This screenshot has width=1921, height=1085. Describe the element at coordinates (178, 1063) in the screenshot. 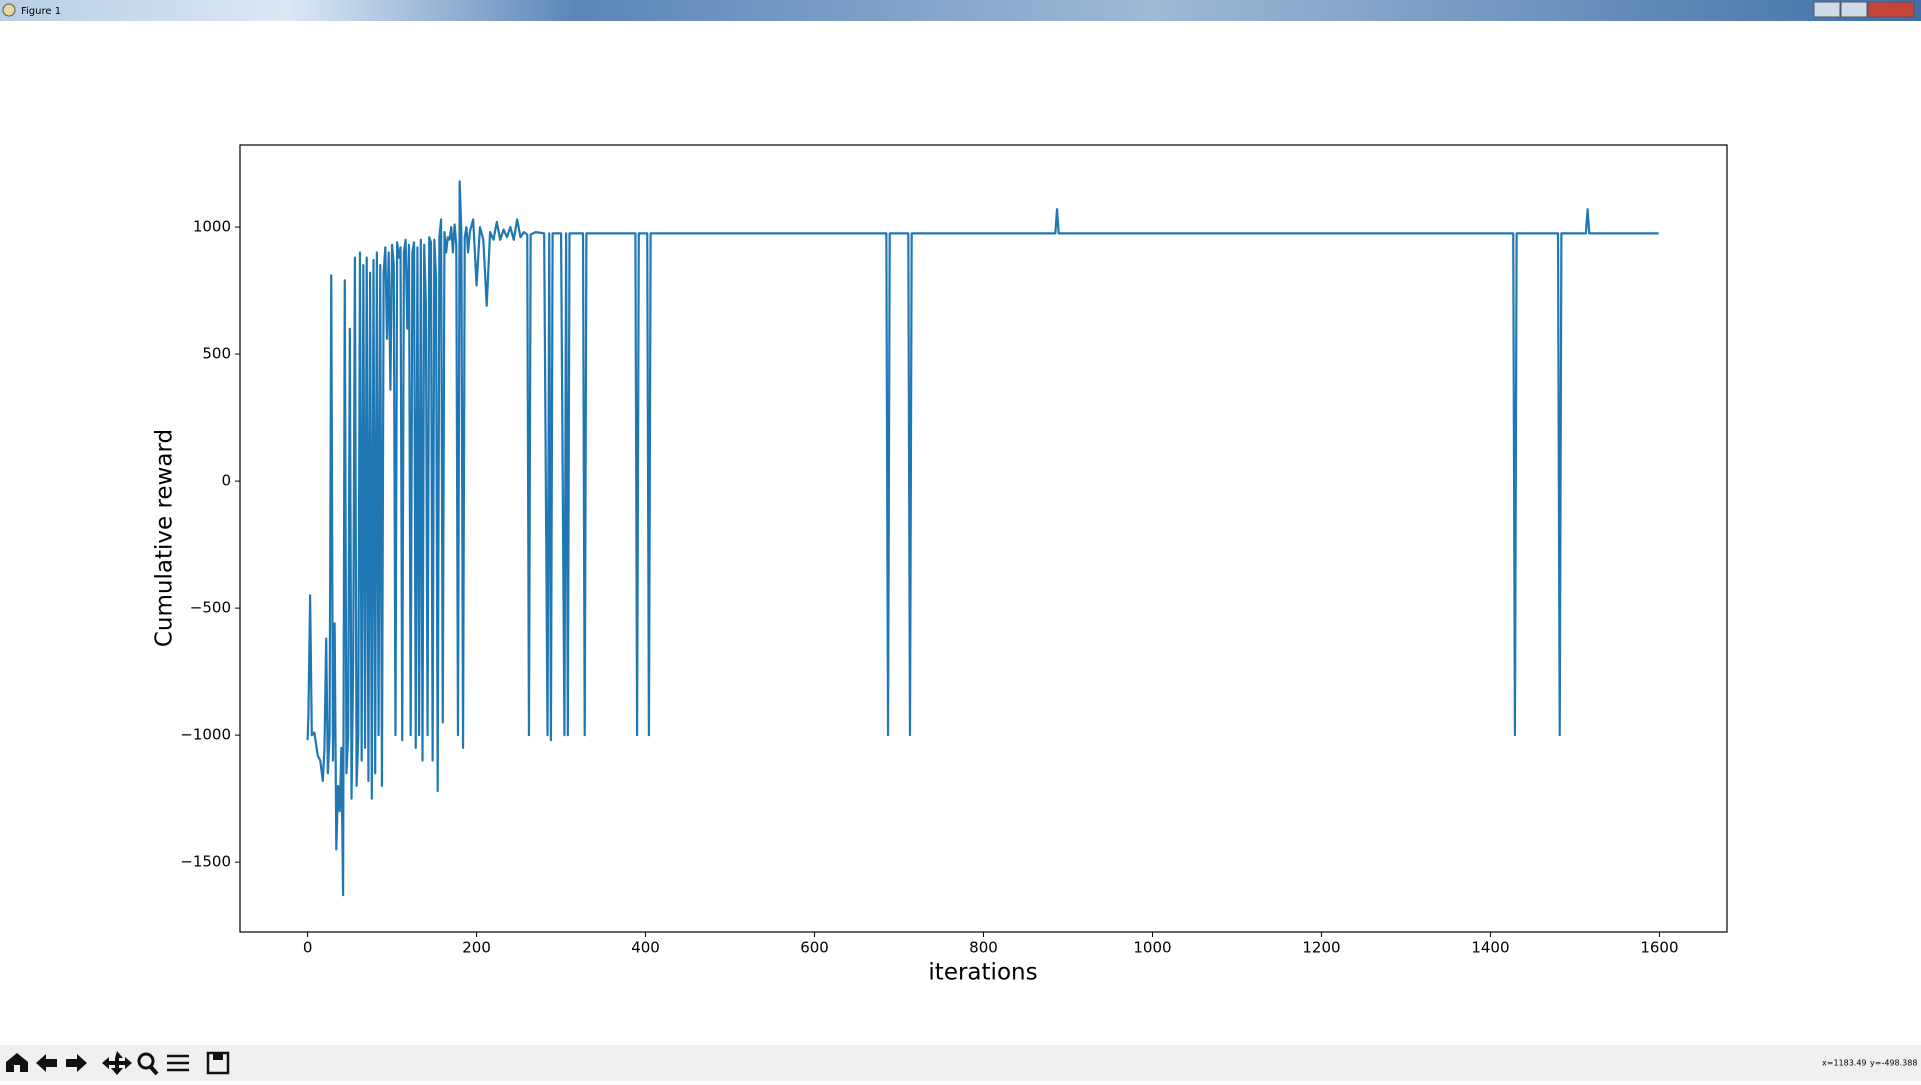

I see `configure-button` at that location.